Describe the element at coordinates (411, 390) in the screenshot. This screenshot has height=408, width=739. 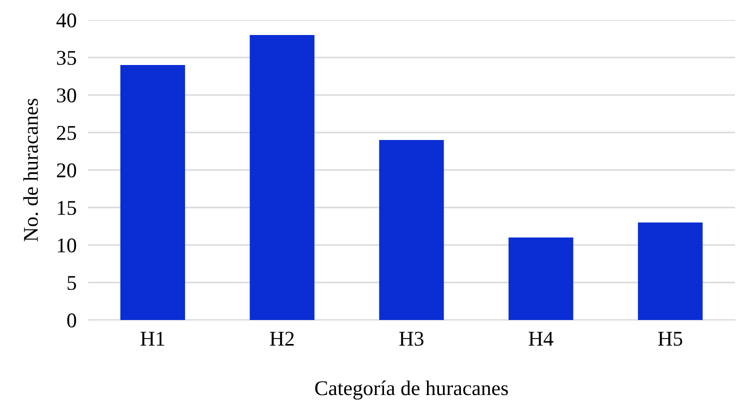
I see `x-axis-title: Categoría de huracanes` at that location.